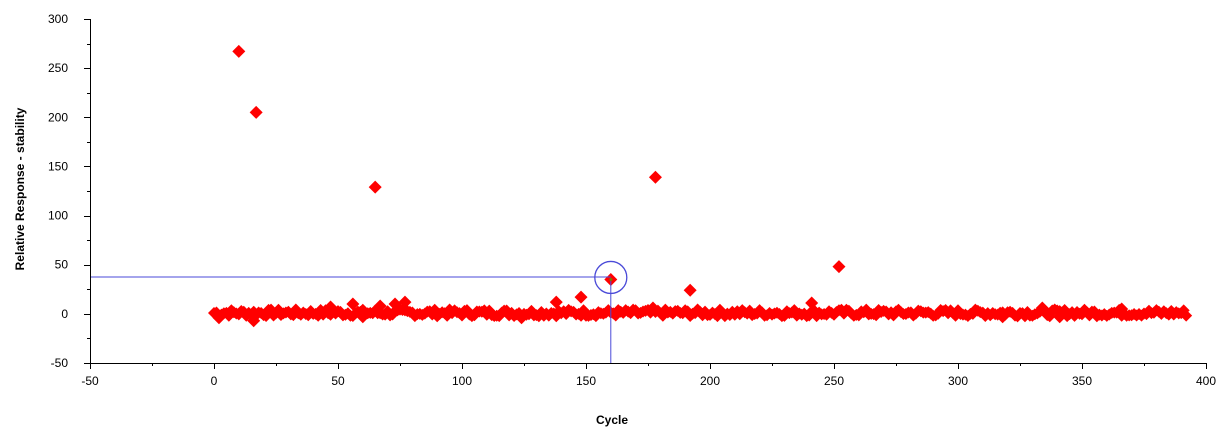 The image size is (1228, 432). What do you see at coordinates (462, 381) in the screenshot?
I see `x-tick-label: 100` at bounding box center [462, 381].